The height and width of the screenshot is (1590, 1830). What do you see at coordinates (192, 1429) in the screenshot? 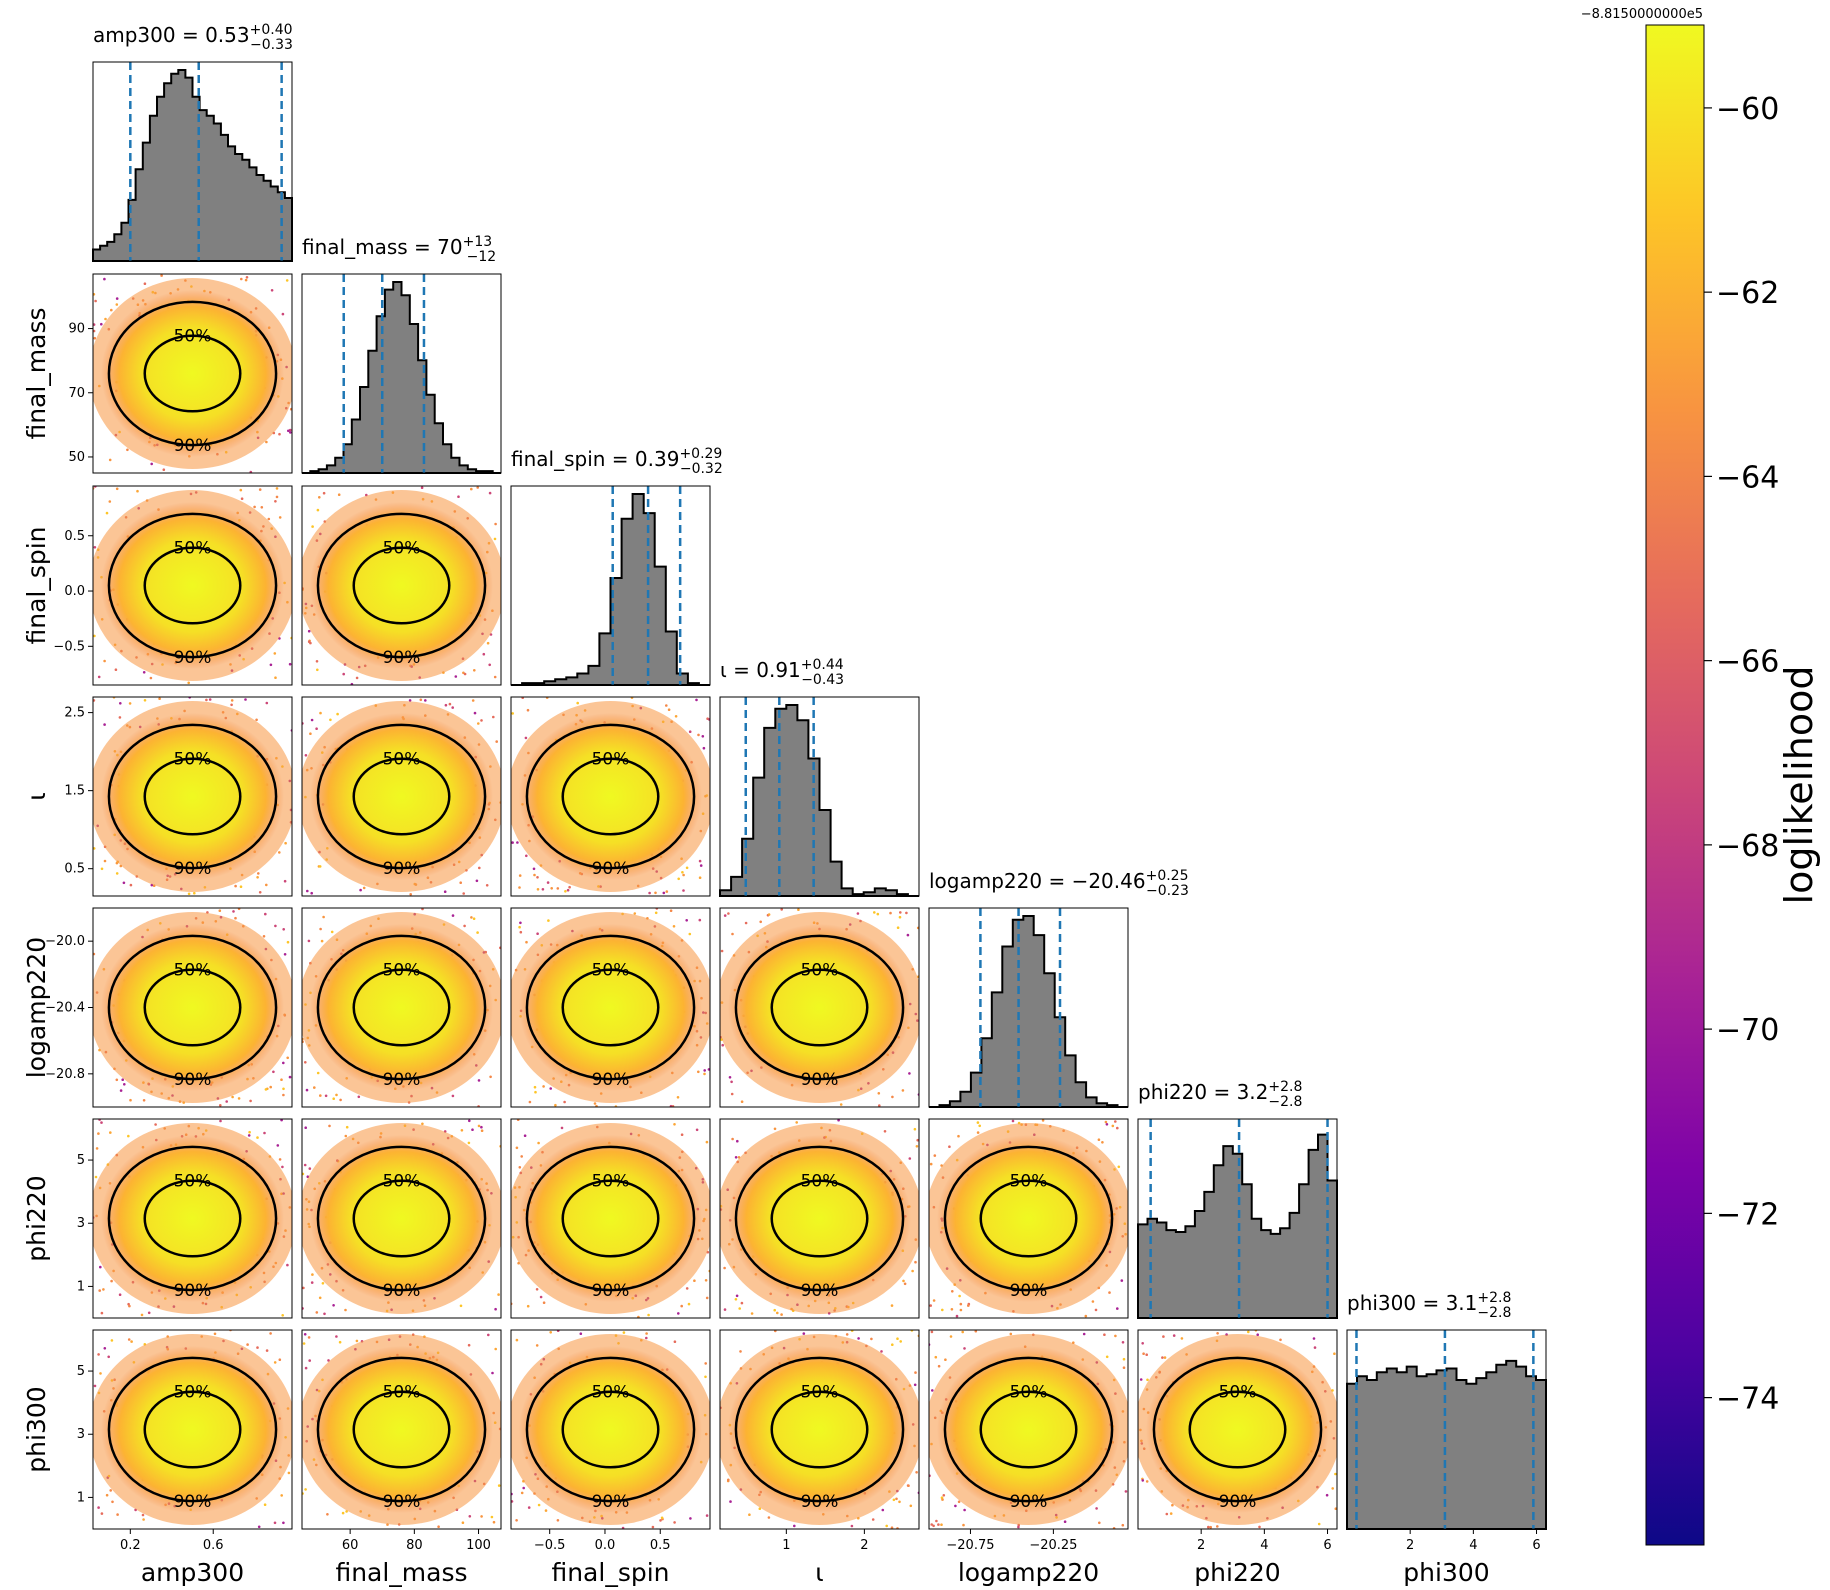
I see `panel-frame` at bounding box center [192, 1429].